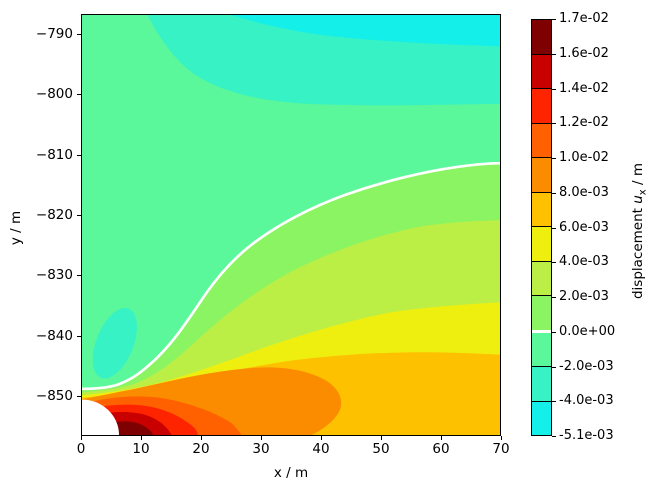 Image resolution: width=656 pixels, height=493 pixels. I want to click on colorbar-tick-label: 4.0e-03, so click(584, 262).